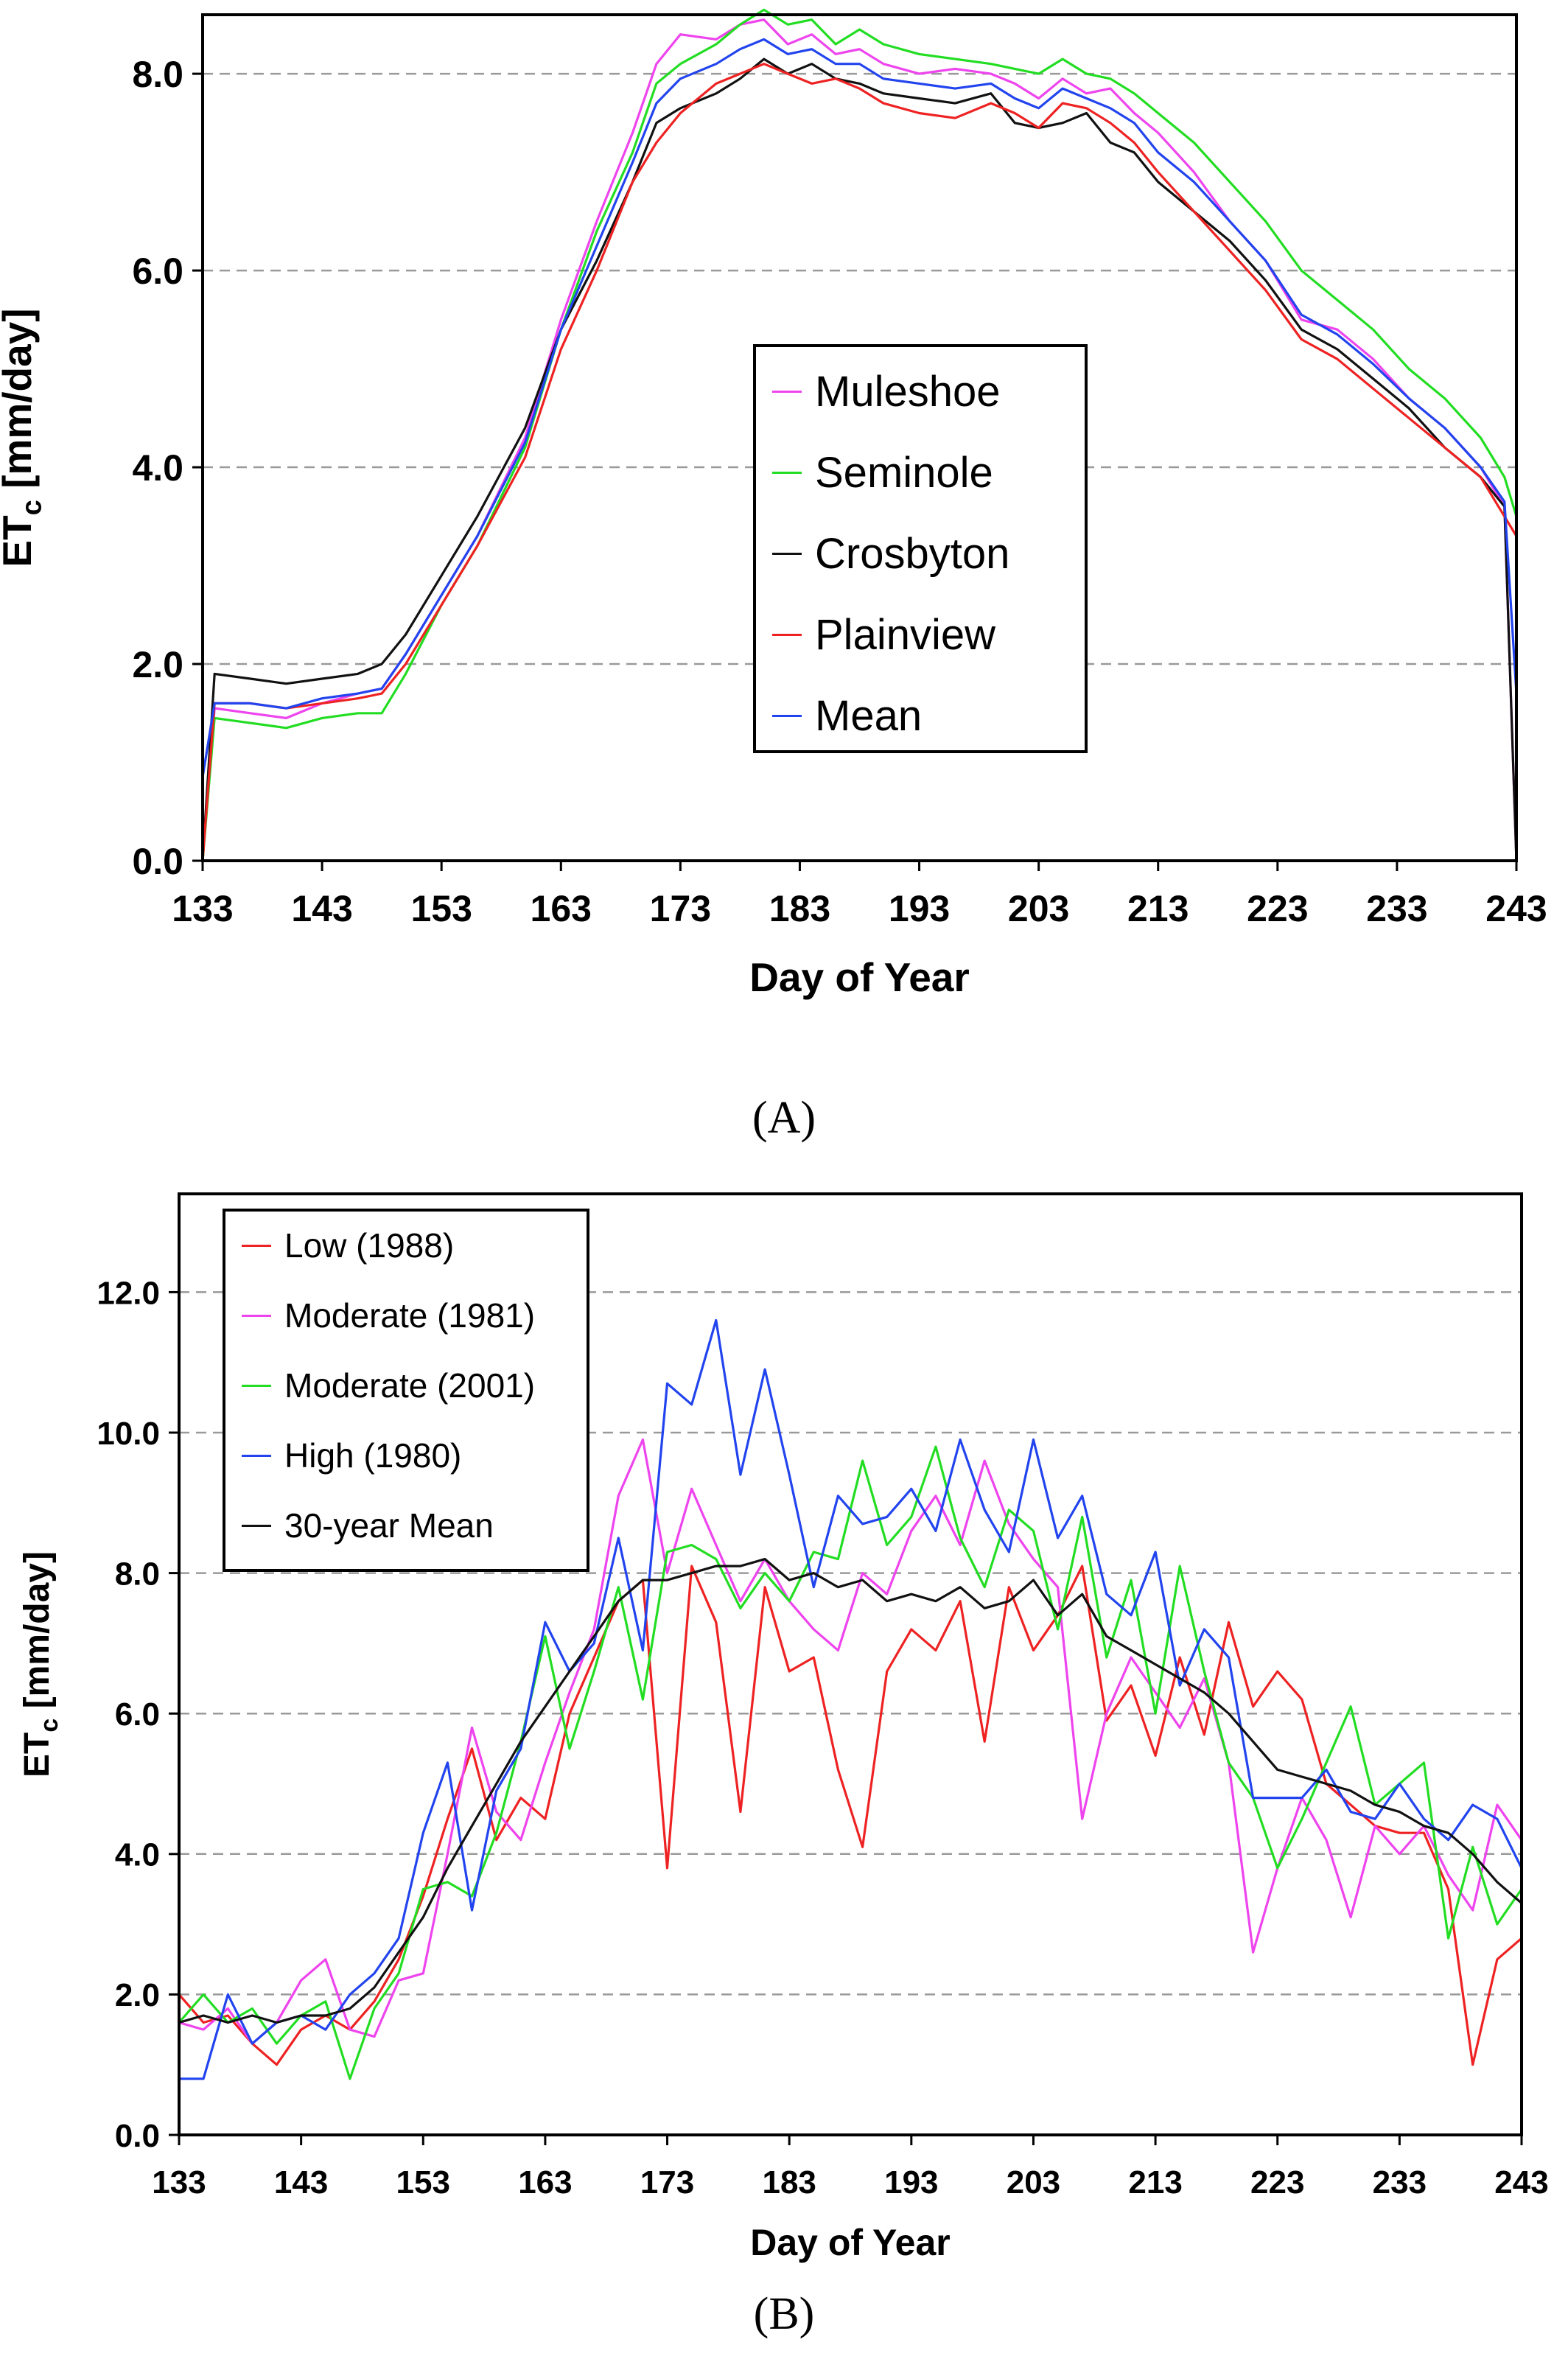 This screenshot has height=2356, width=1568. I want to click on legend-item: Plainview, so click(875, 635).